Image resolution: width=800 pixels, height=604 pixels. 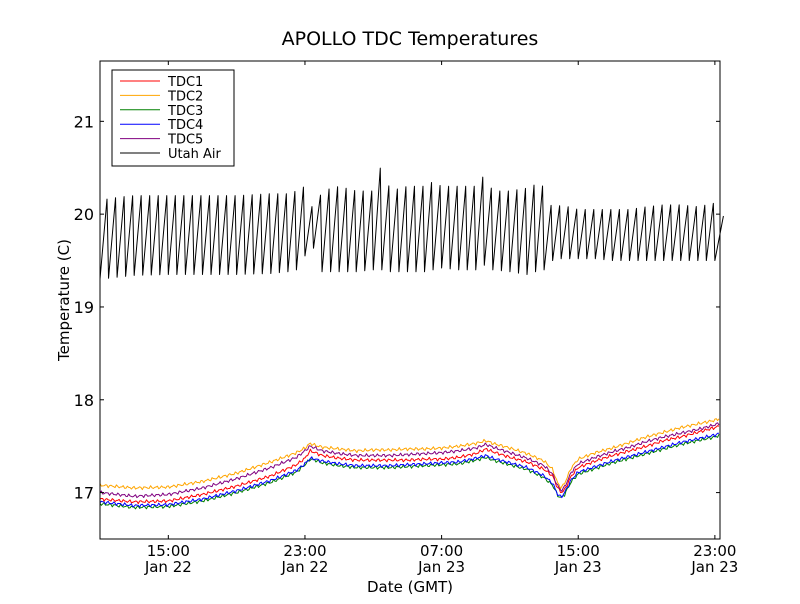 I want to click on series-line-tdc1, so click(x=409, y=465).